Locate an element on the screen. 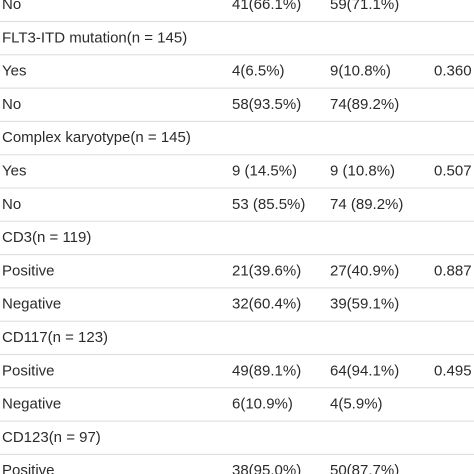  table-cell: 9 (14.5%) is located at coordinates (264, 170).